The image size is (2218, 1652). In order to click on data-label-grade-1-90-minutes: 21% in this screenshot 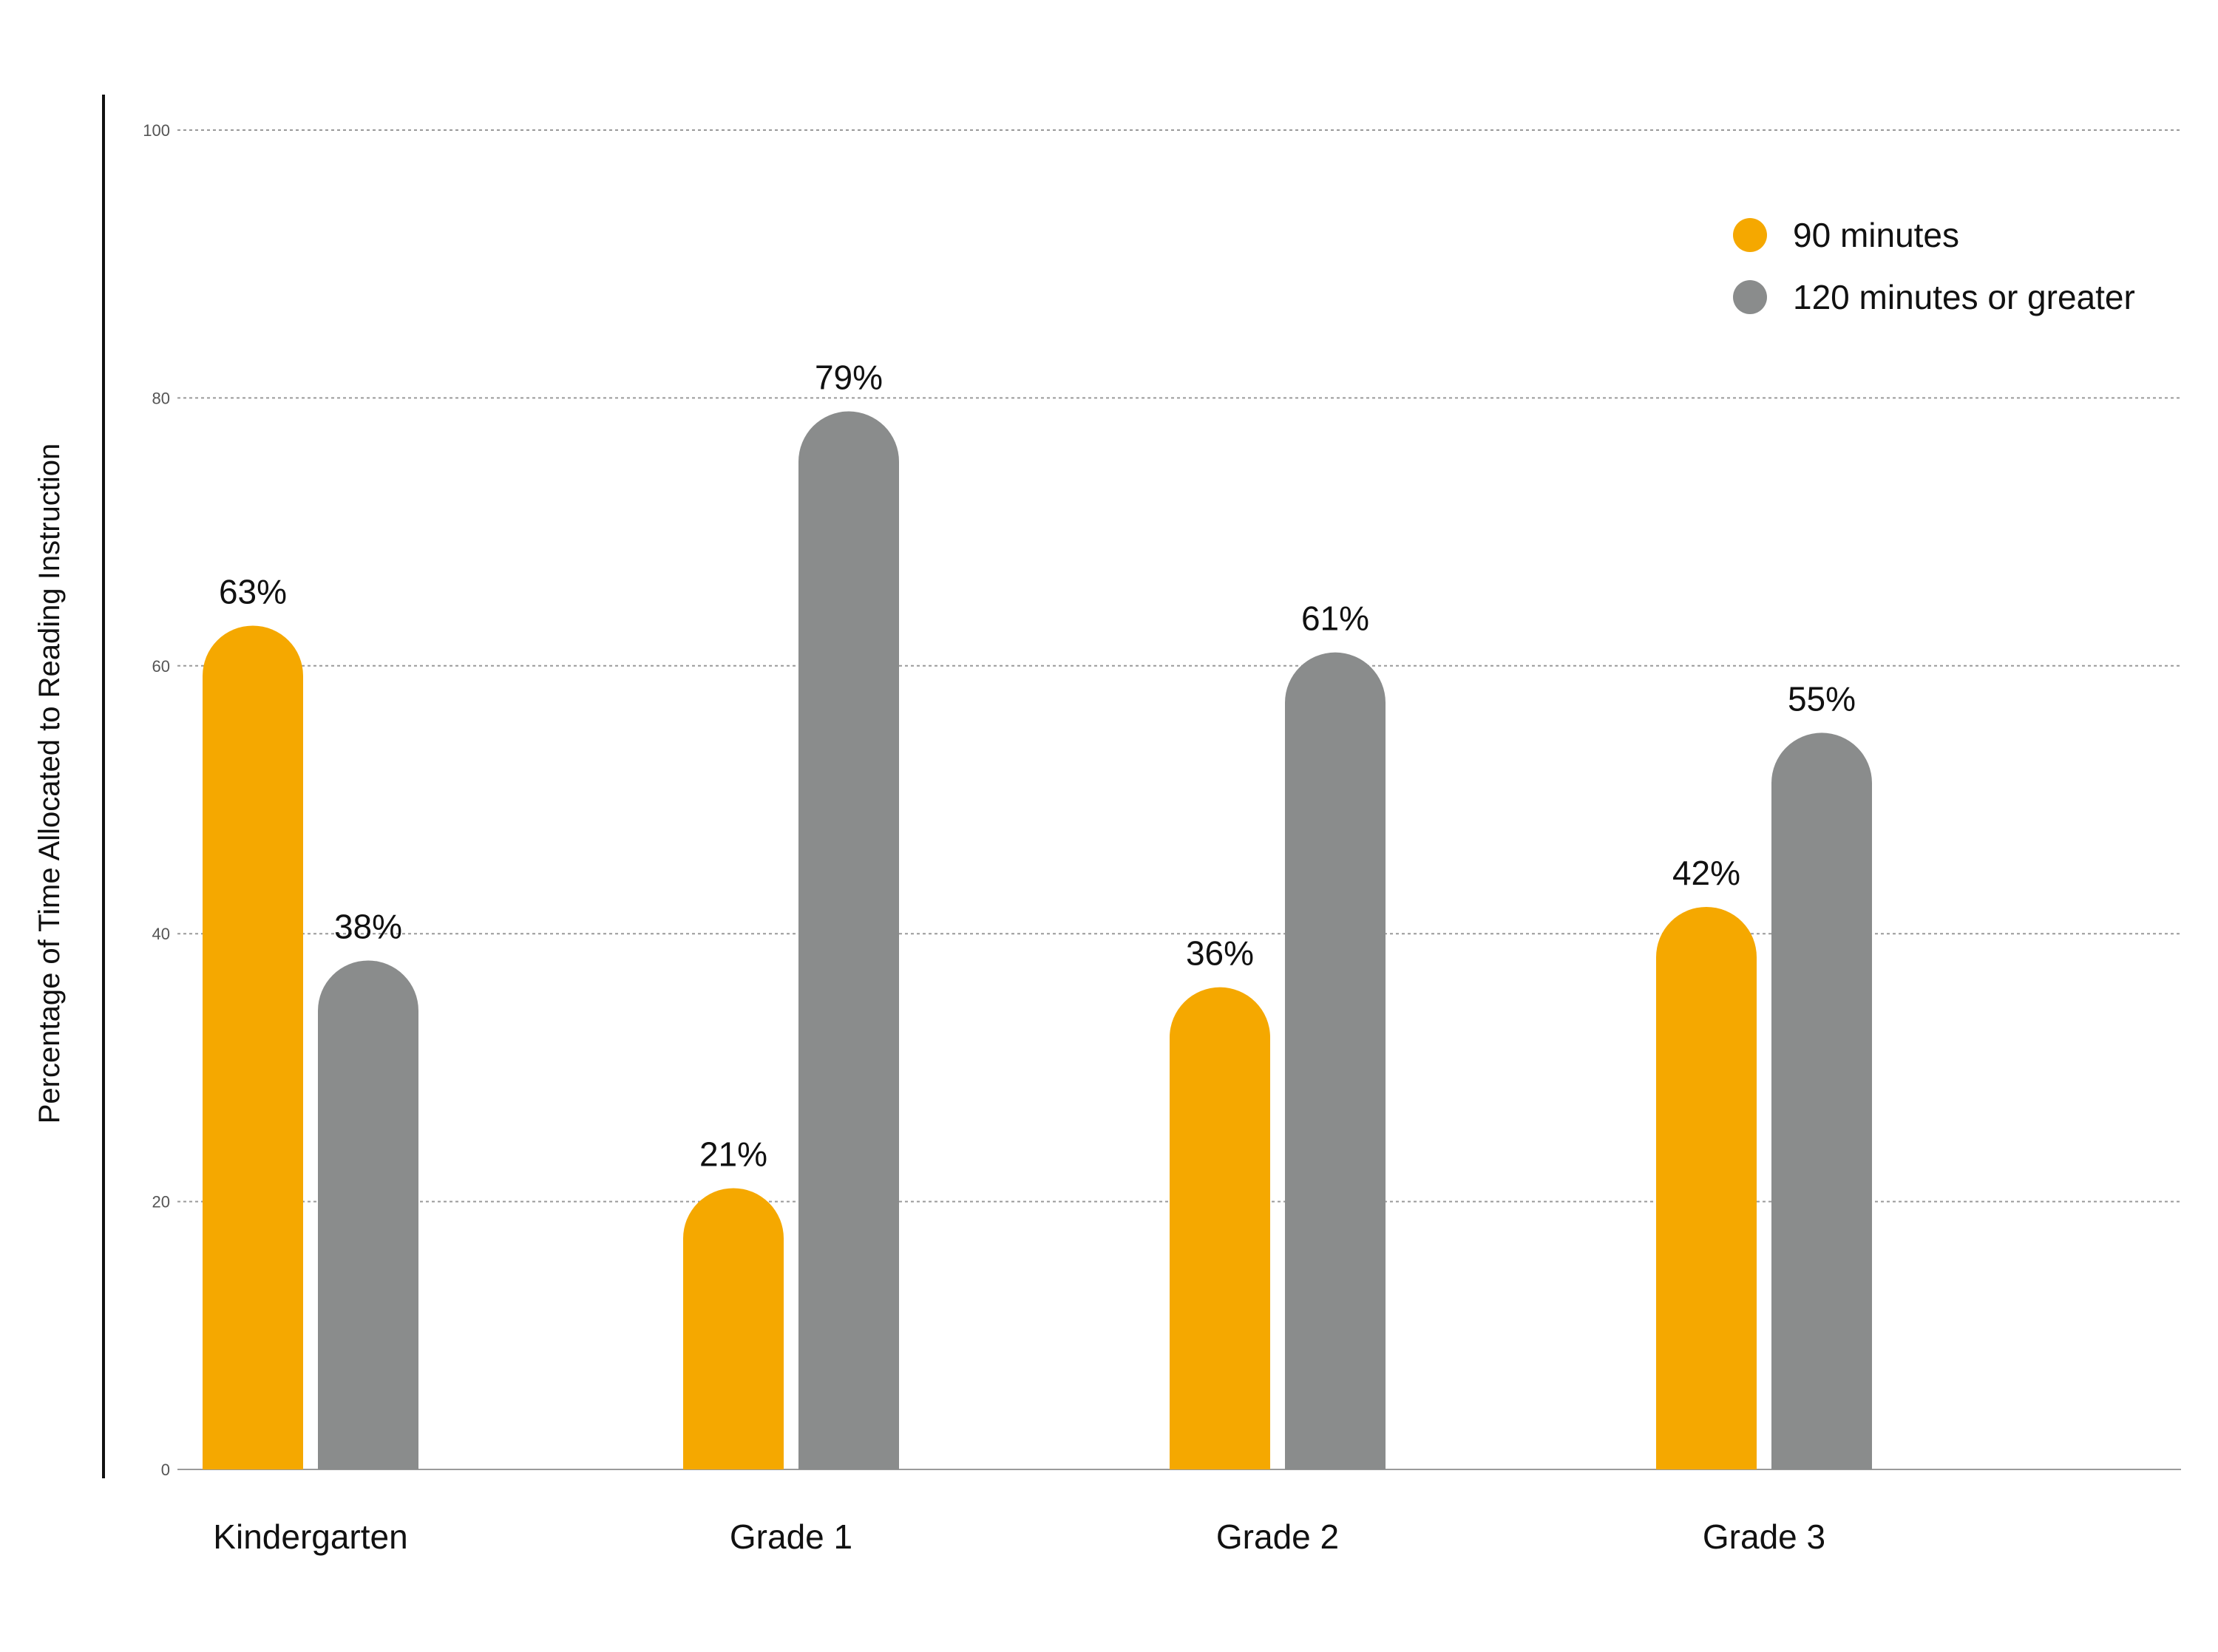, I will do `click(733, 1154)`.